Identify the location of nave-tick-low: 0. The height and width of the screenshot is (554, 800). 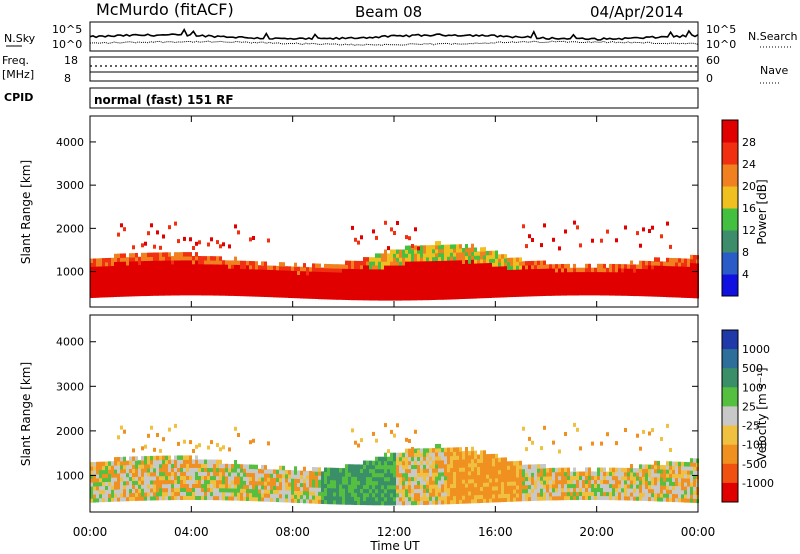
(709, 78).